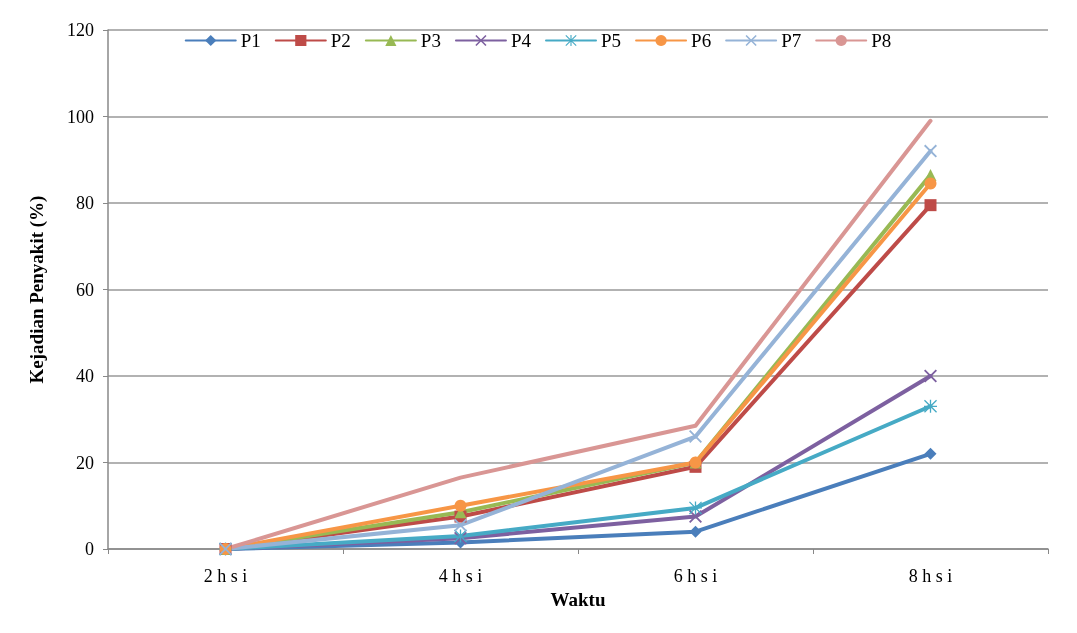 The image size is (1077, 633). I want to click on legend-label: P4, so click(521, 40).